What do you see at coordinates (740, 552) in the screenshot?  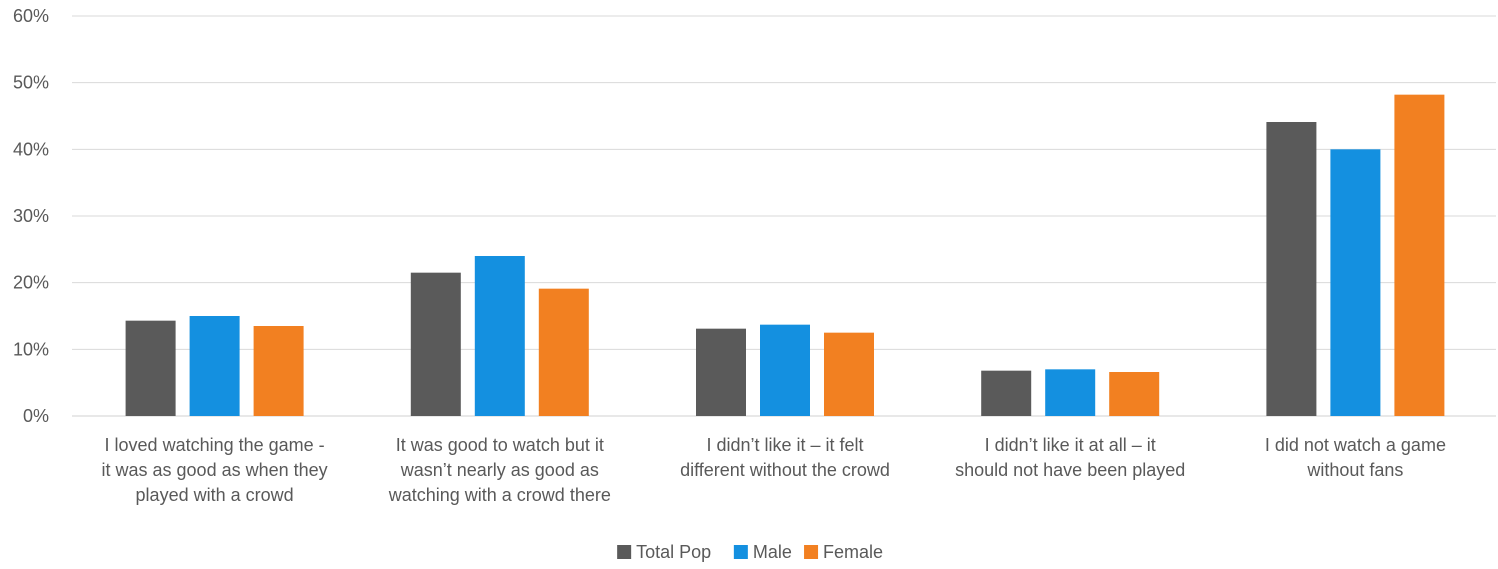 I see `legend-swatch-male` at bounding box center [740, 552].